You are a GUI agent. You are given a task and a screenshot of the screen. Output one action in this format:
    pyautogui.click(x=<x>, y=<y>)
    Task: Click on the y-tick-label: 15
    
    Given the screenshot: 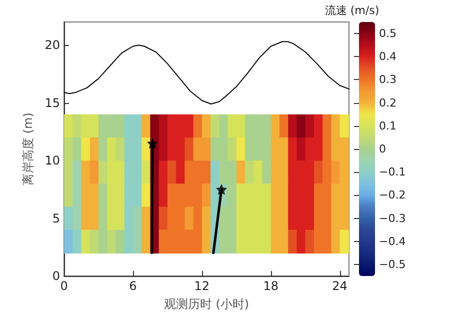 What is the action you would take?
    pyautogui.click(x=52, y=103)
    